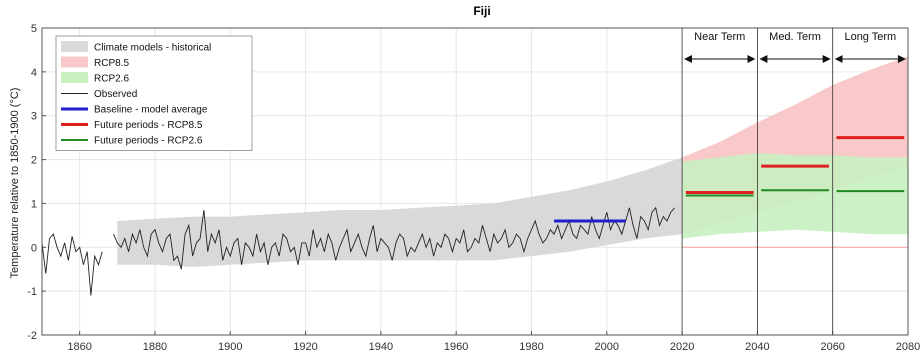  I want to click on y-tick-label: 1, so click(34, 204).